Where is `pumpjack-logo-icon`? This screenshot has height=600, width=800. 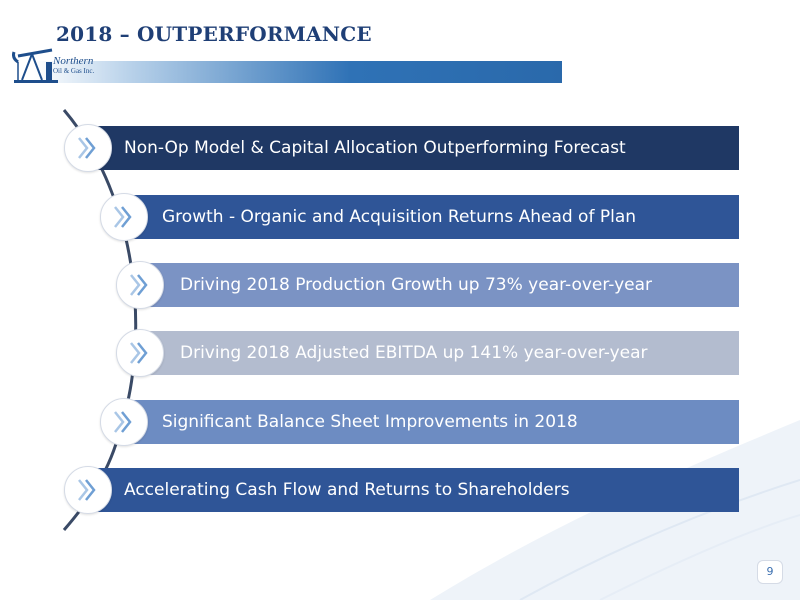 pumpjack-logo-icon is located at coordinates (35, 65).